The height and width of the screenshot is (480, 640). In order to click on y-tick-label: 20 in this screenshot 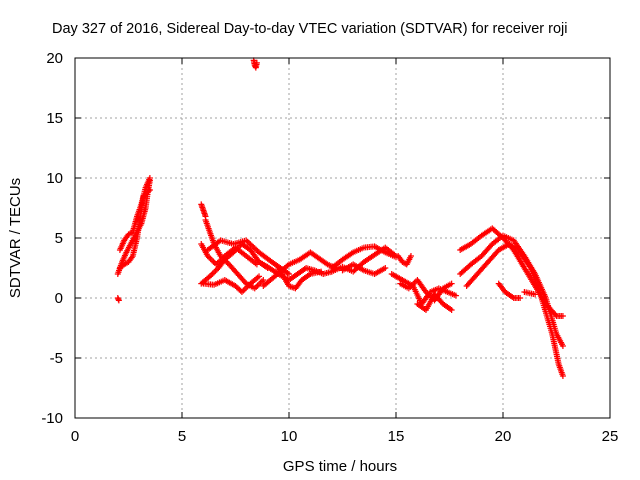, I will do `click(54, 58)`.